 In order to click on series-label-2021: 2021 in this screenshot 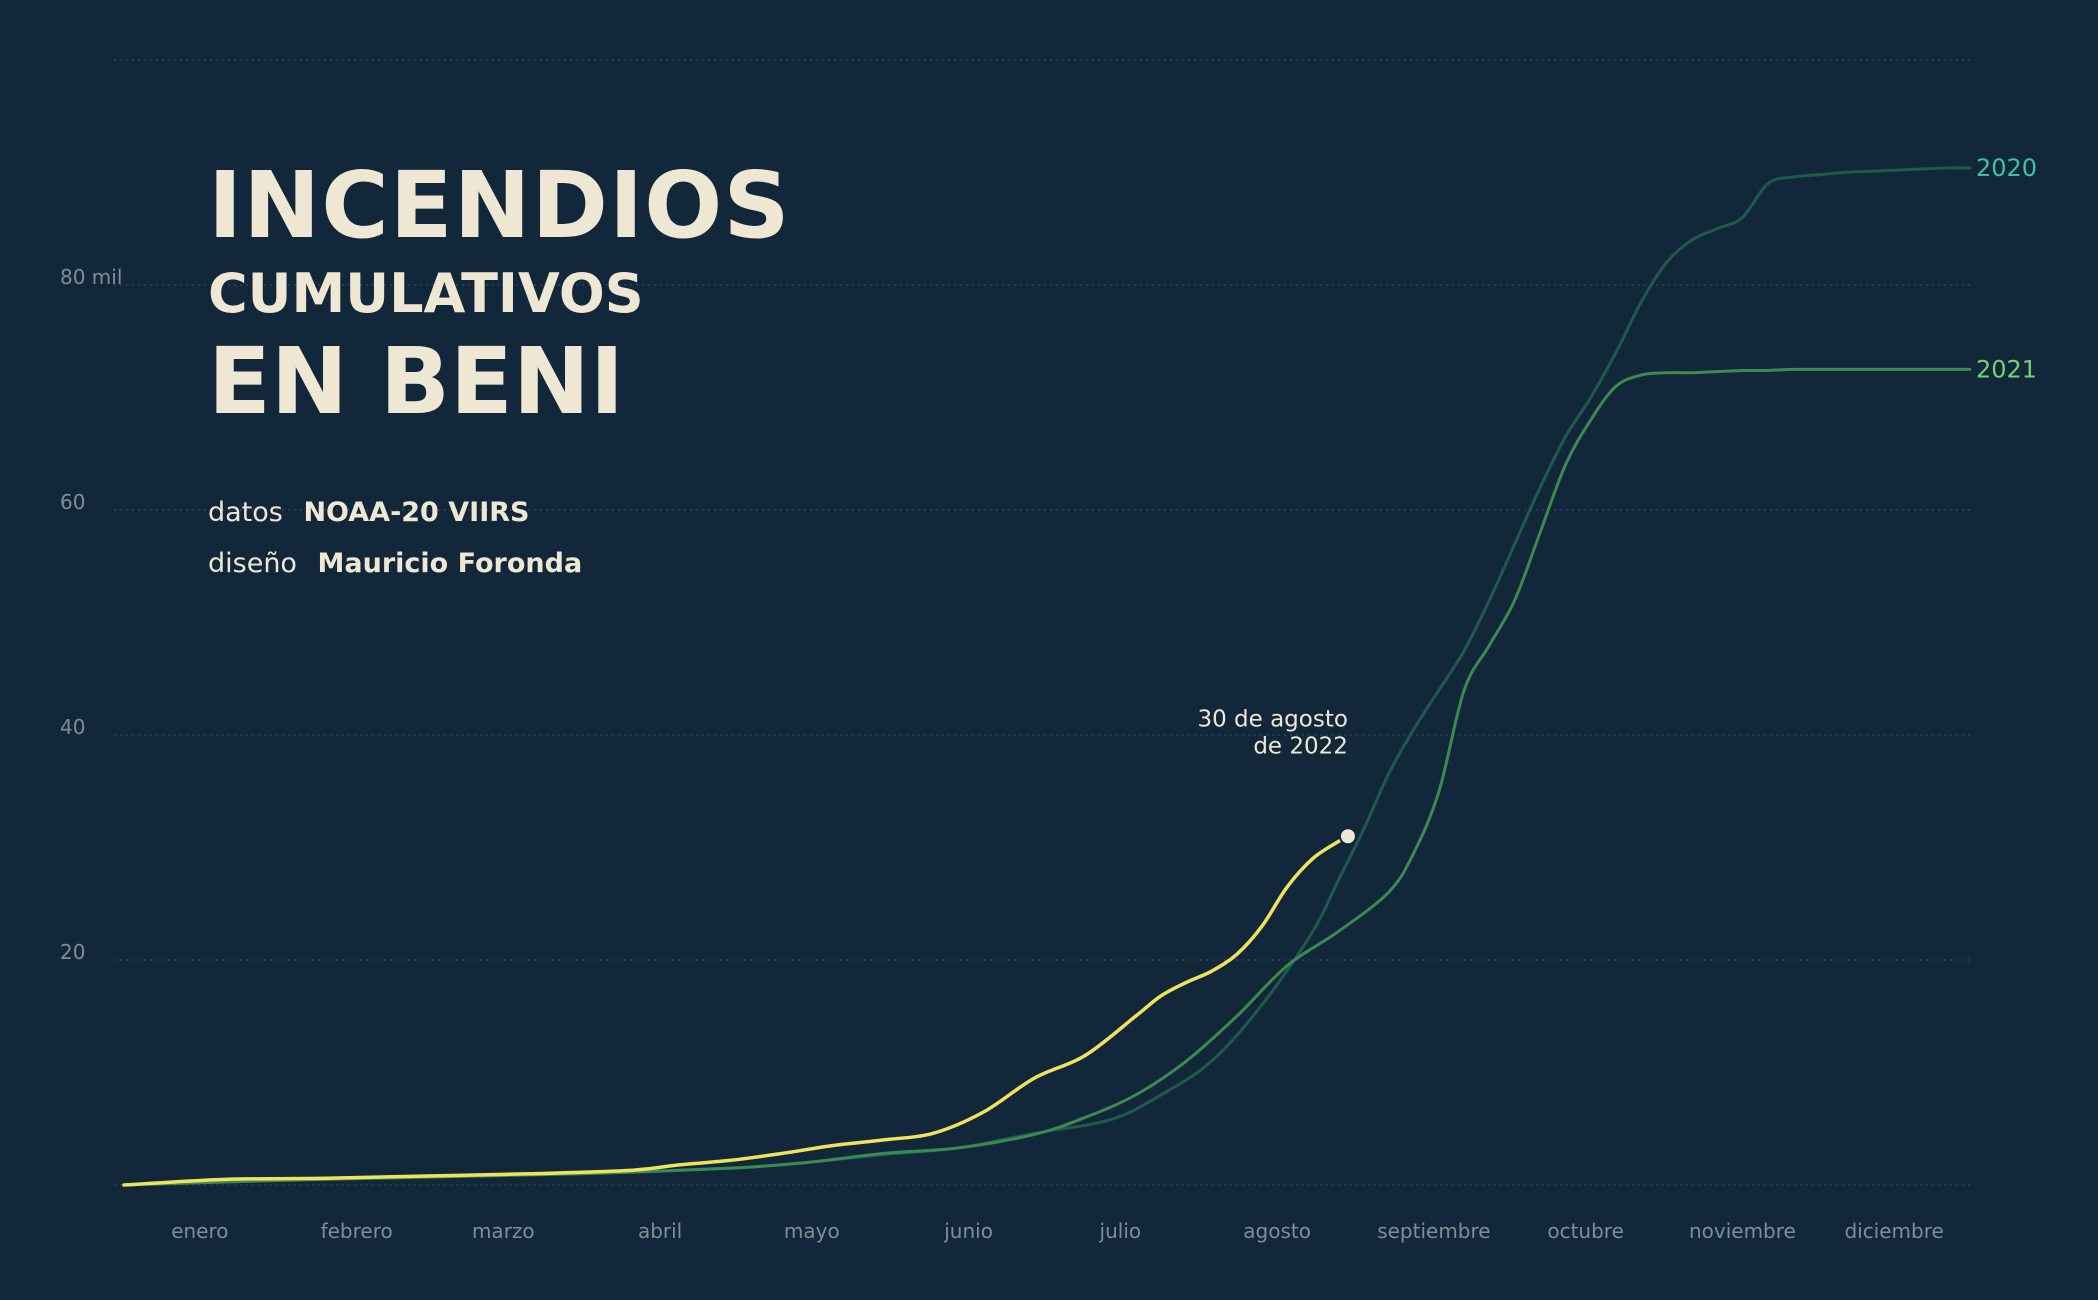, I will do `click(2006, 369)`.